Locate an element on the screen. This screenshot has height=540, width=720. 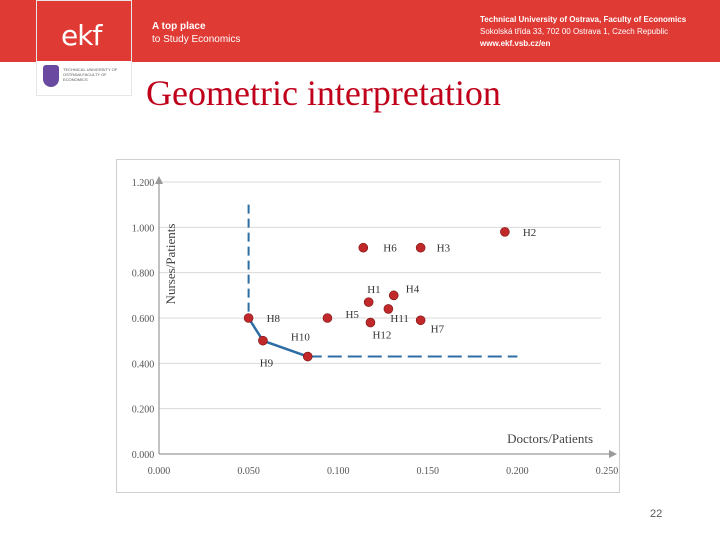
data-label-h9: H9 is located at coordinates (267, 364).